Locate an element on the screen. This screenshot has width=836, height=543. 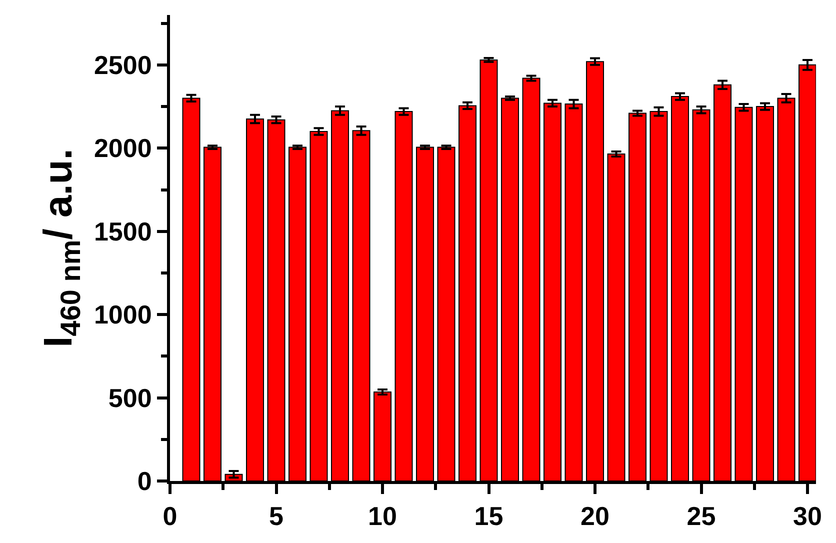
x-tick-label: 5 is located at coordinates (276, 516).